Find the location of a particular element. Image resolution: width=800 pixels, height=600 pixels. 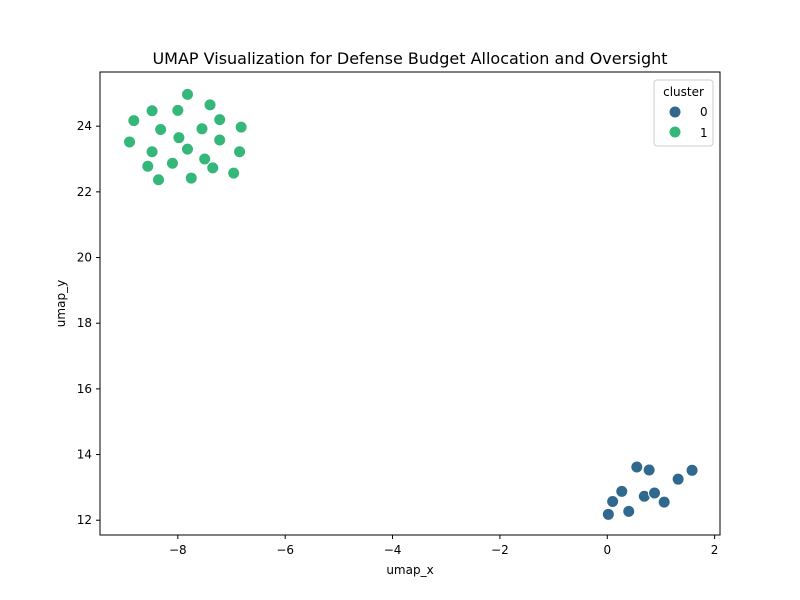

x-axis-label: umap_x is located at coordinates (409, 570).